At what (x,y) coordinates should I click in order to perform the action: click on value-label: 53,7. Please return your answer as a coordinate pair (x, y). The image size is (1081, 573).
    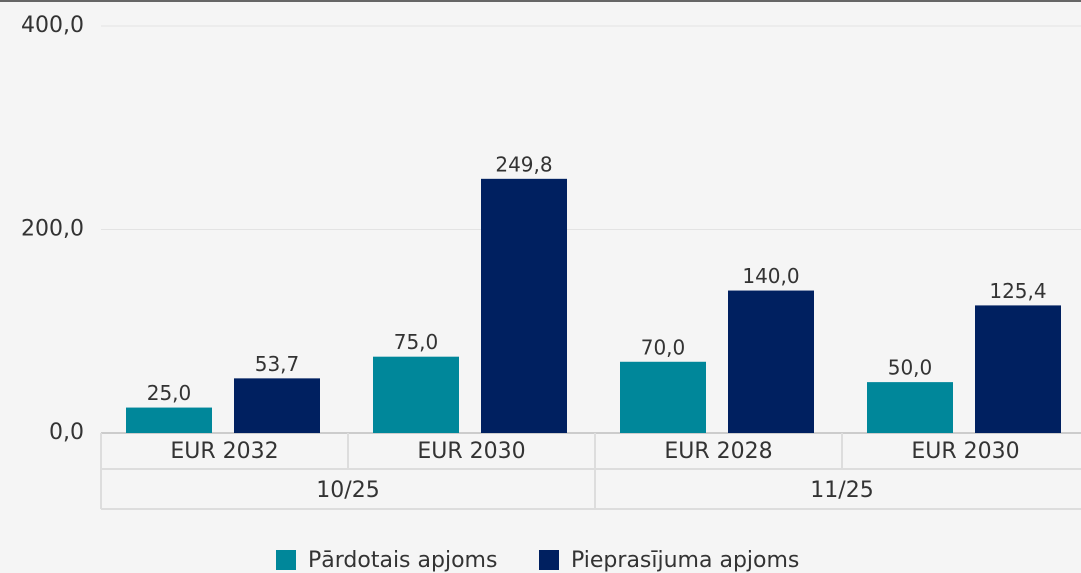
    Looking at the image, I should click on (277, 364).